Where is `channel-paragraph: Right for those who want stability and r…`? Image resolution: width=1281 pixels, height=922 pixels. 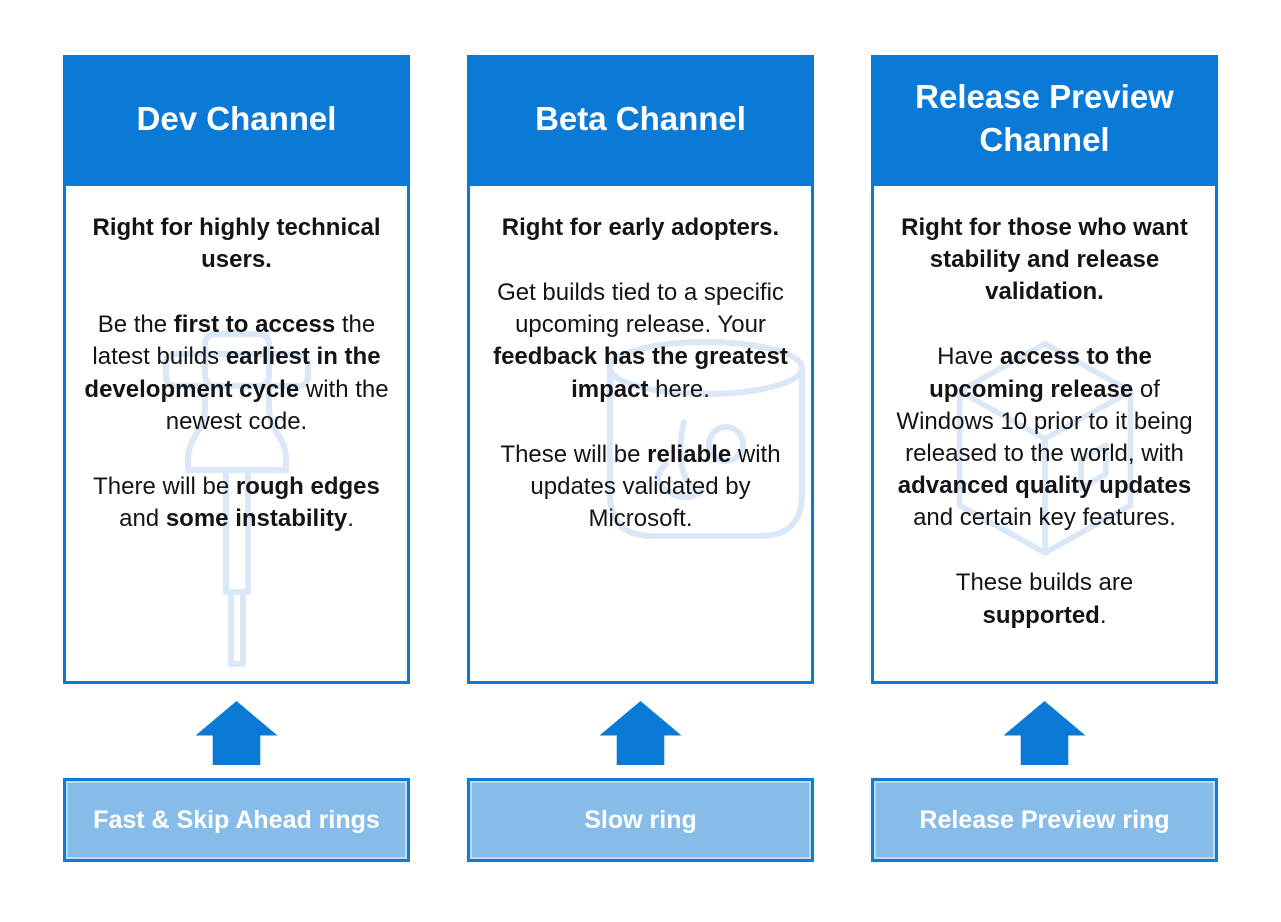 channel-paragraph: Right for those who want stability and r… is located at coordinates (1044, 260).